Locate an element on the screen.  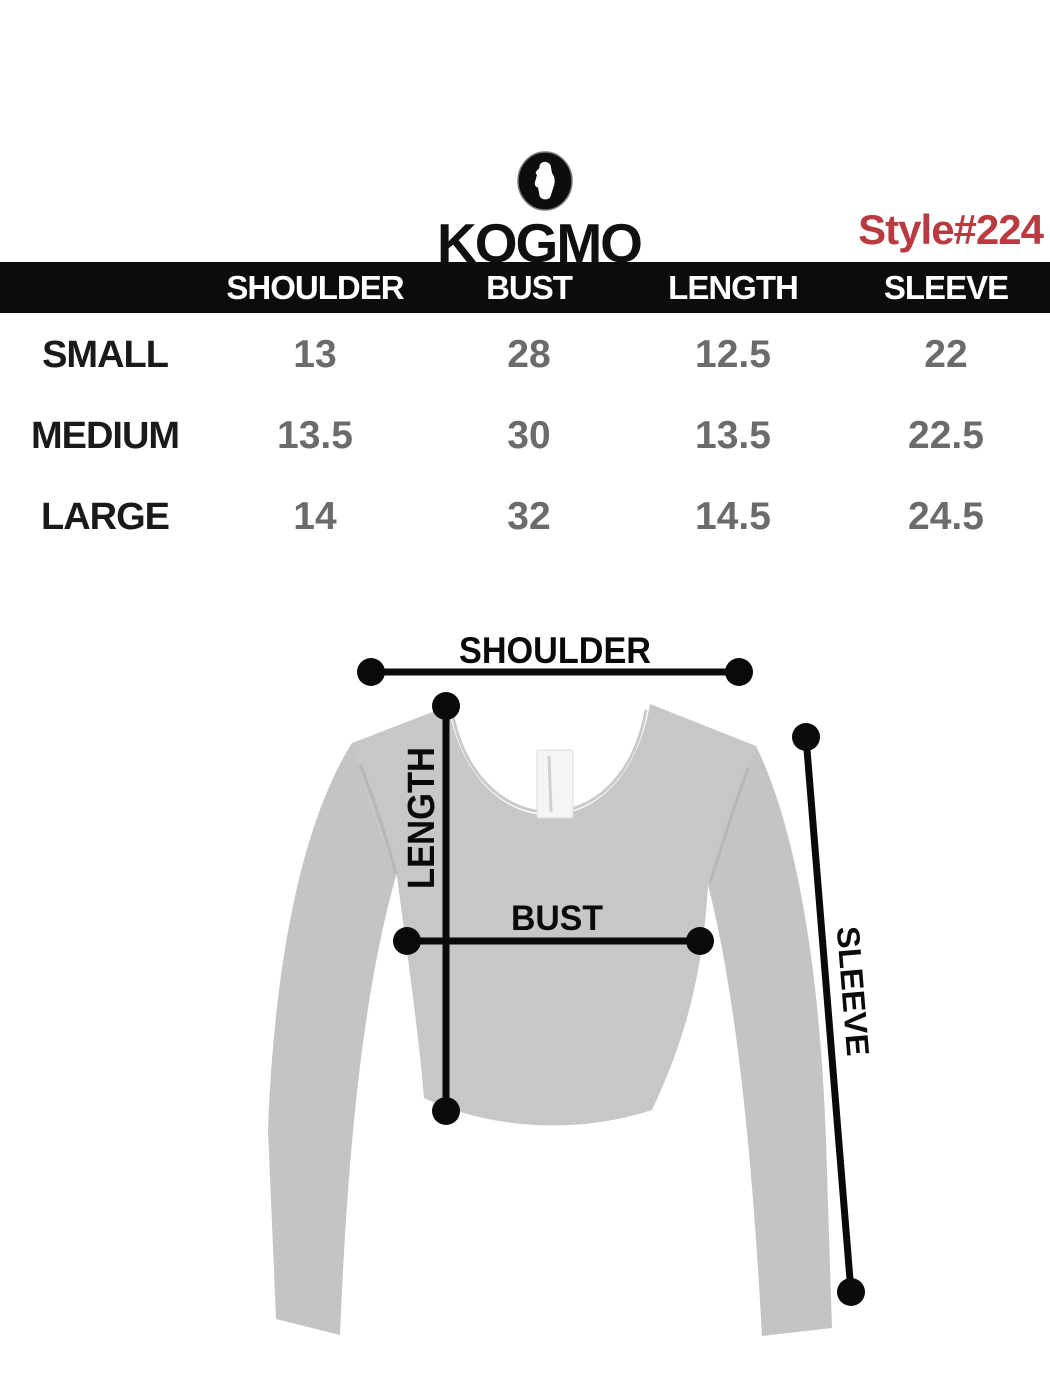
length-line-top-dot is located at coordinates (446, 706).